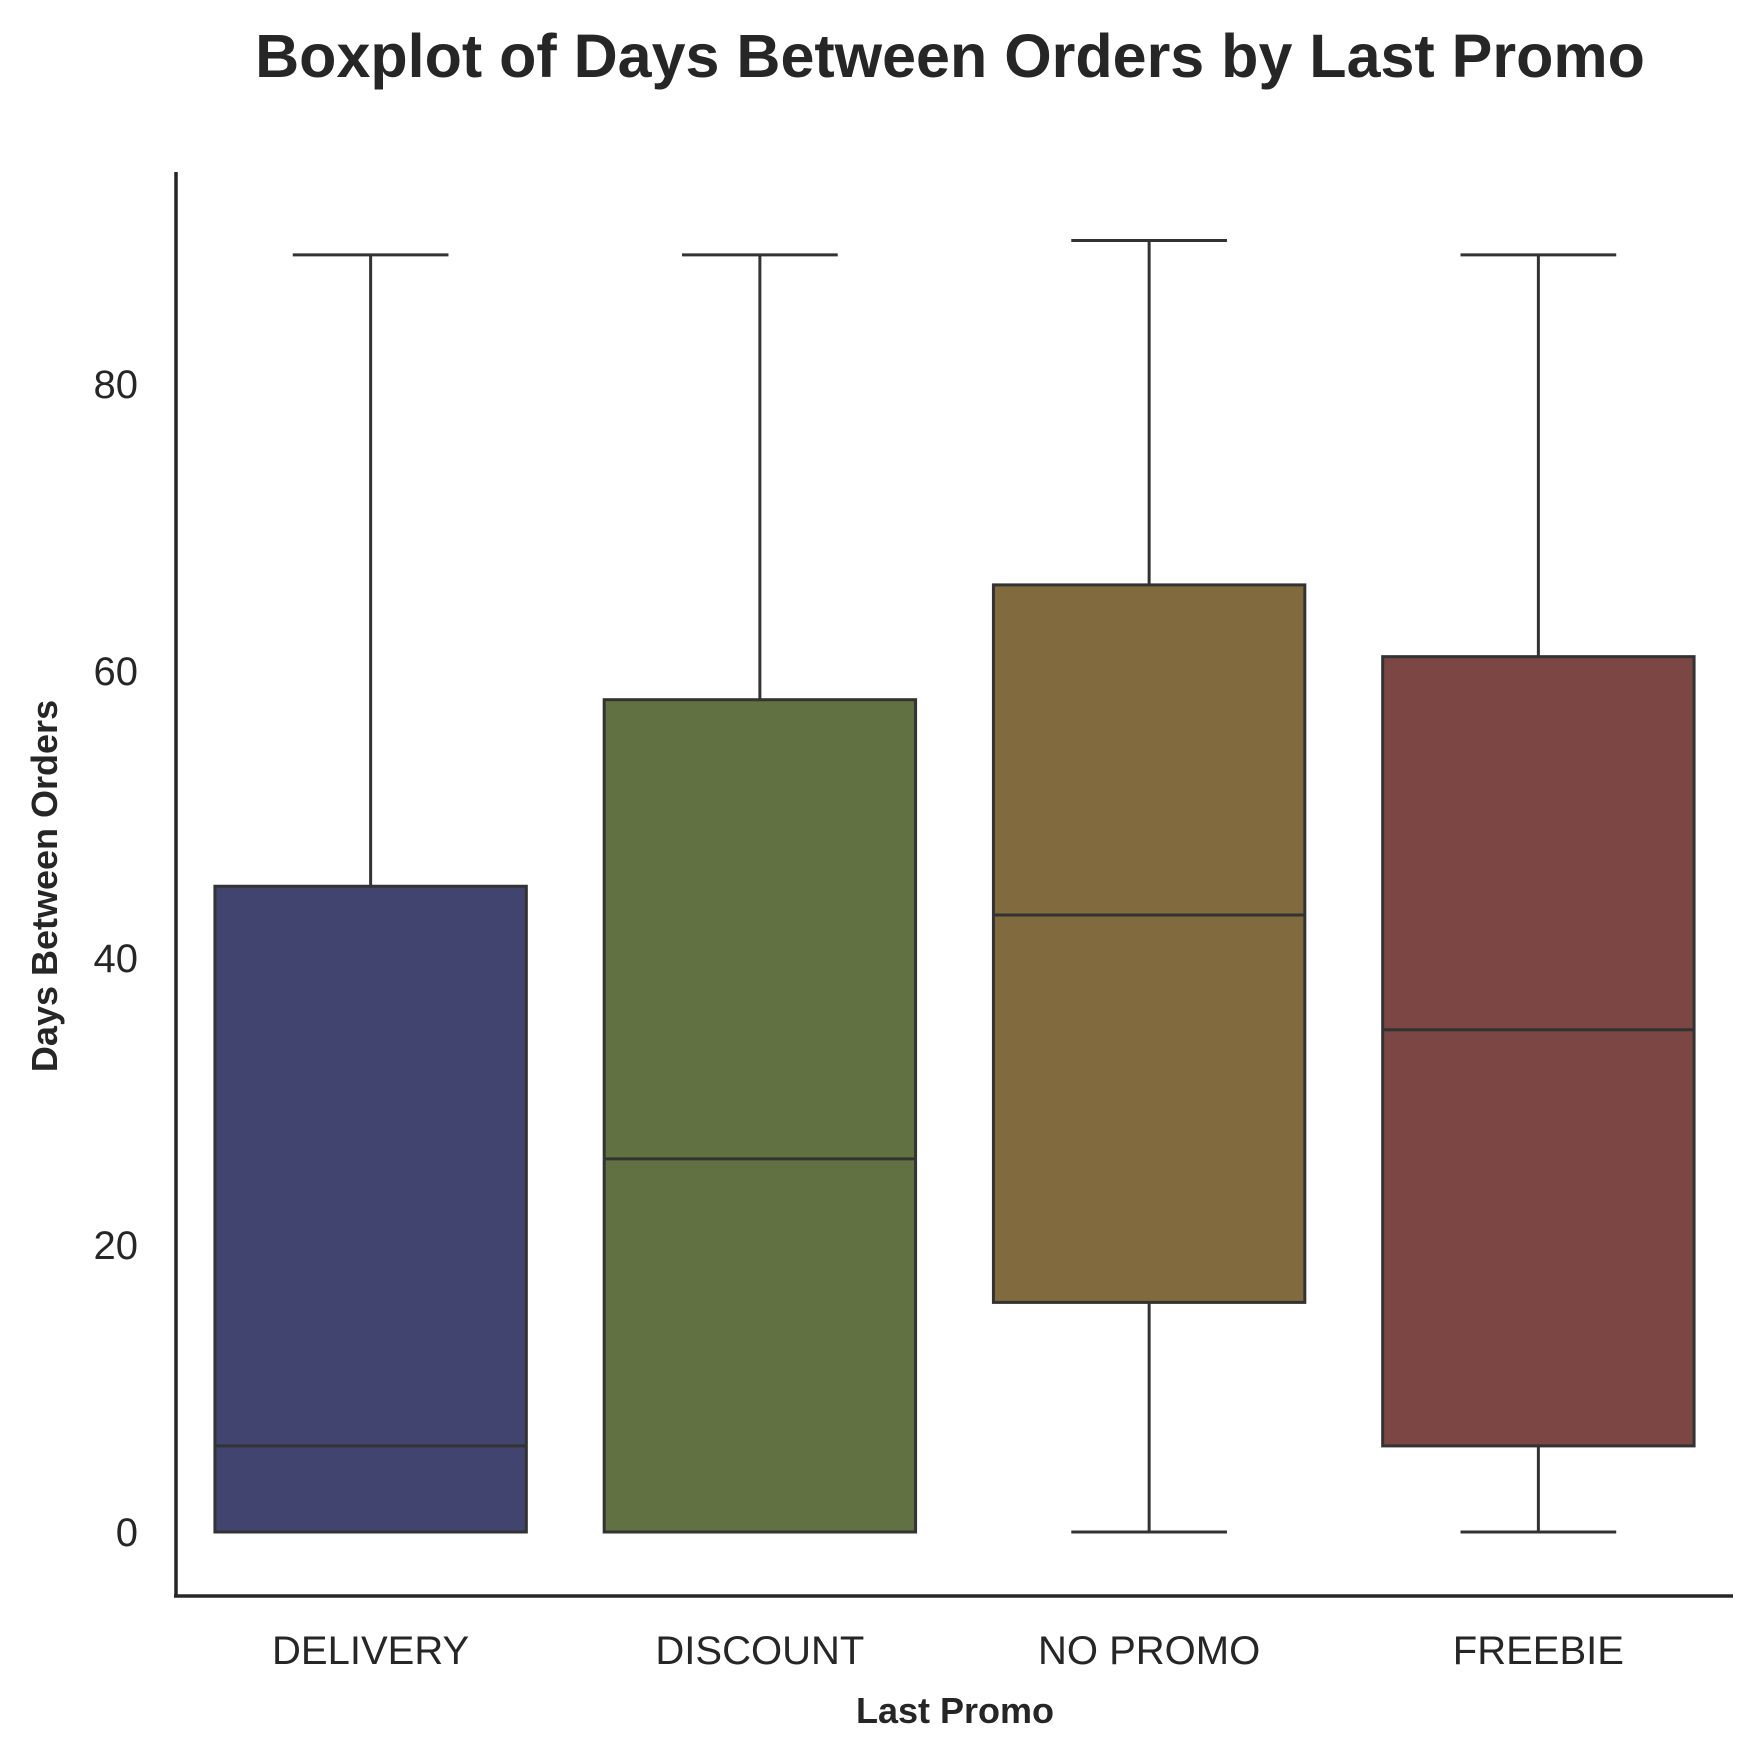  I want to click on y-tick-labels: 0 20 40 60 80, so click(116, 959).